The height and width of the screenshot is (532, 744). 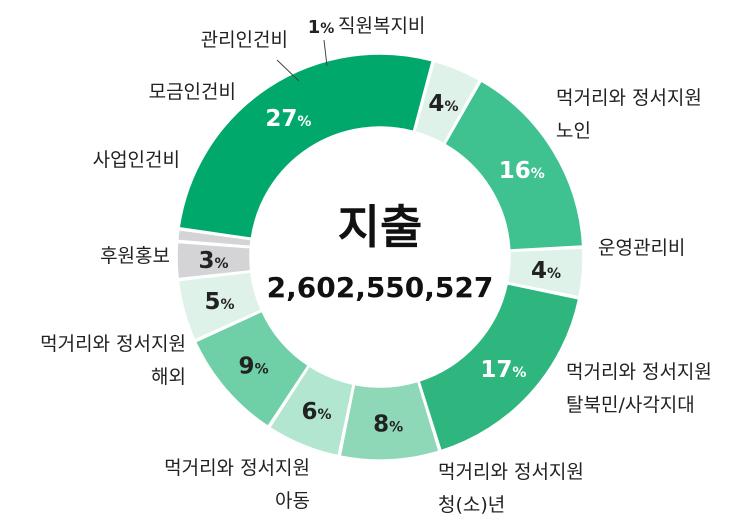 What do you see at coordinates (503, 370) in the screenshot?
I see `percent-label-4: 17%` at bounding box center [503, 370].